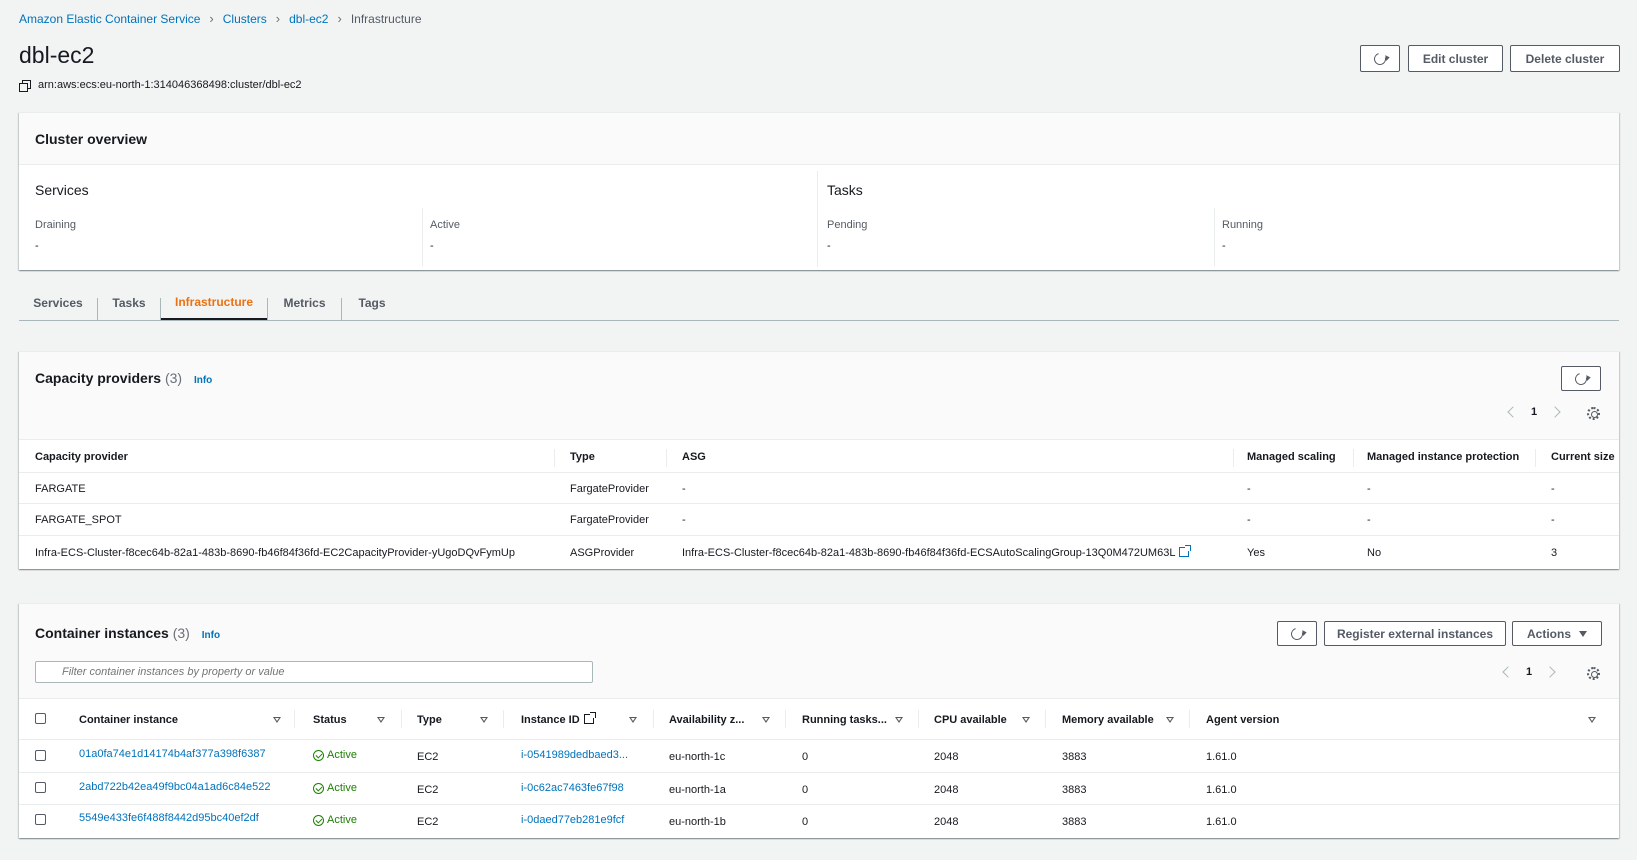  I want to click on container-instances-title: Container instances (3) Info, so click(128, 633).